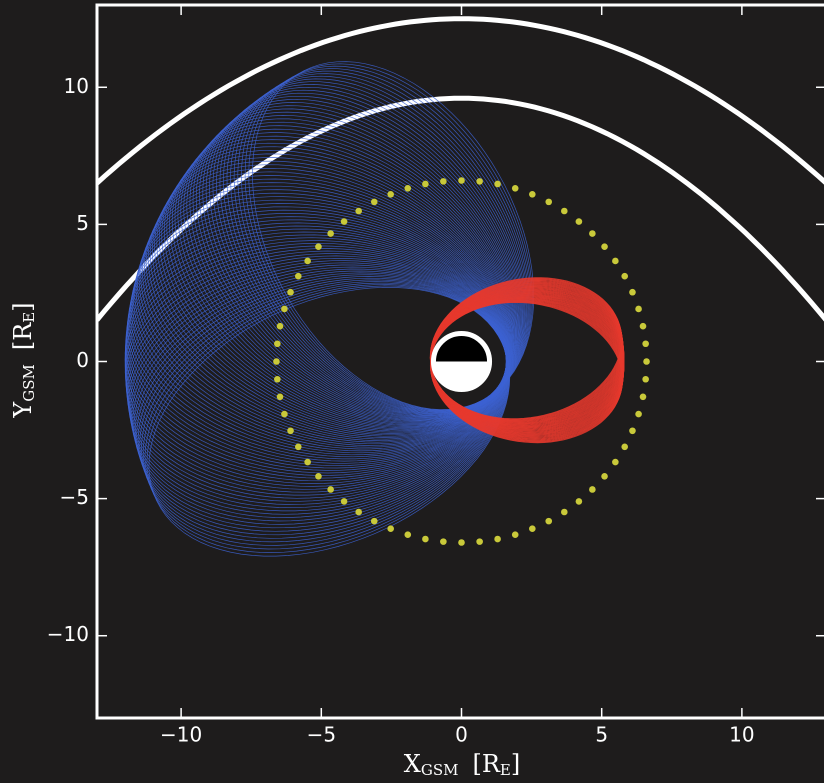  Describe the element at coordinates (461, 735) in the screenshot. I see `x-tick-label: 0` at that location.